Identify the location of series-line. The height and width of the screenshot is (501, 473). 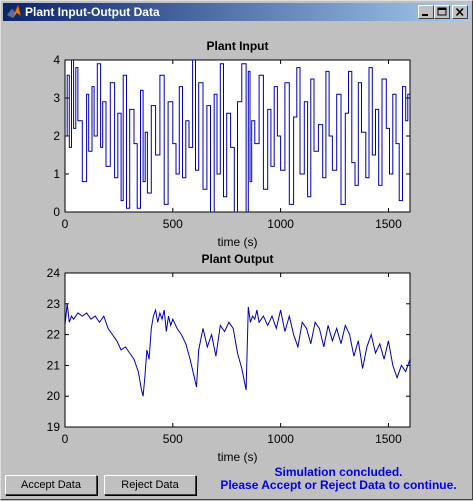
(237, 350).